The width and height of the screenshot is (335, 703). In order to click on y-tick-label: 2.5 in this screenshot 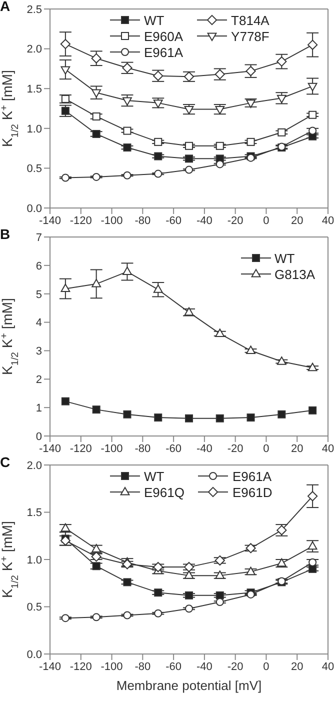, I will do `click(34, 10)`.